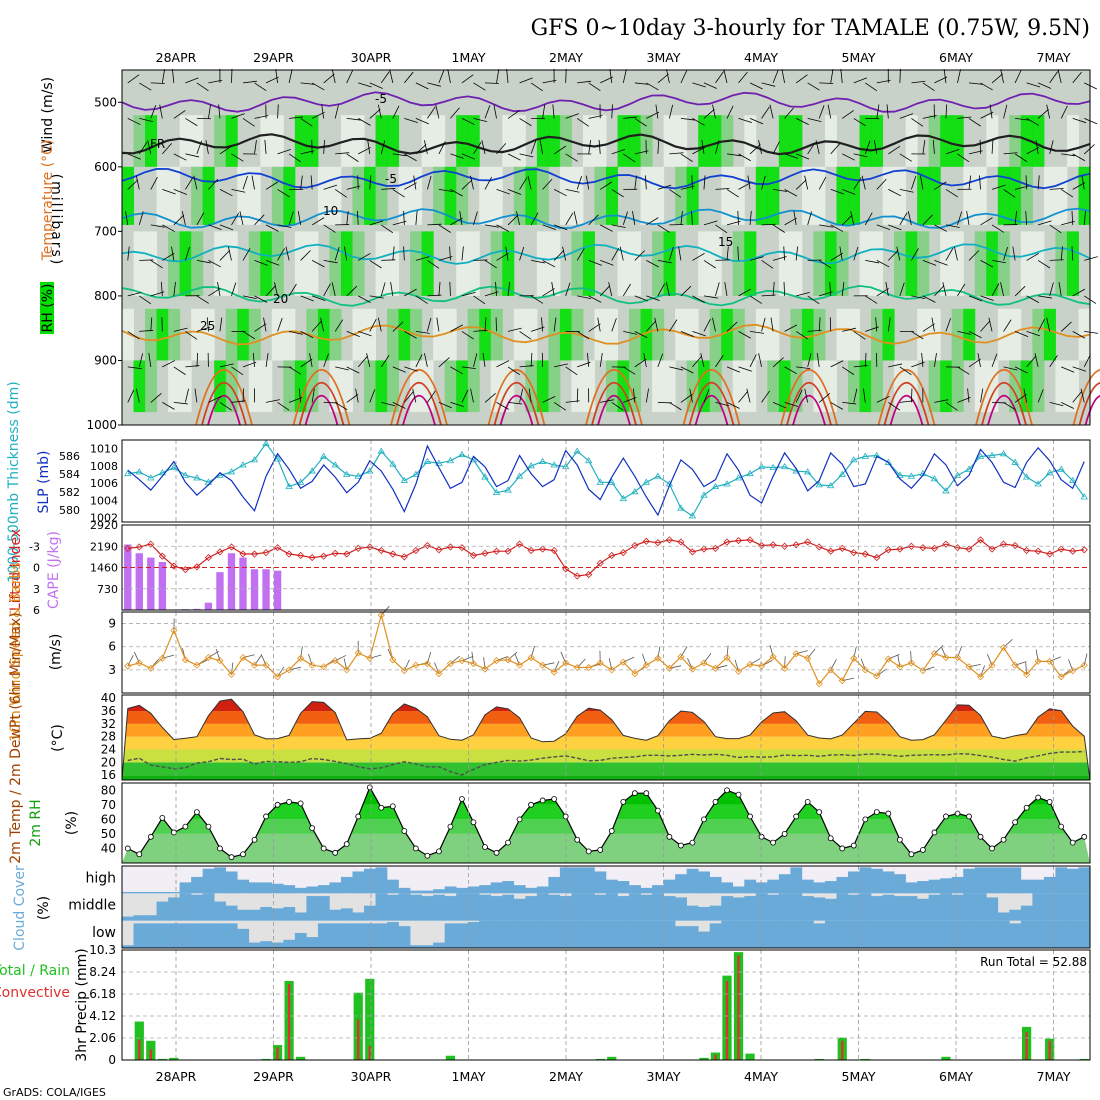 This screenshot has width=1100, height=1100. What do you see at coordinates (35, 971) in the screenshot?
I see `precip-legend-total: Total / Rain` at bounding box center [35, 971].